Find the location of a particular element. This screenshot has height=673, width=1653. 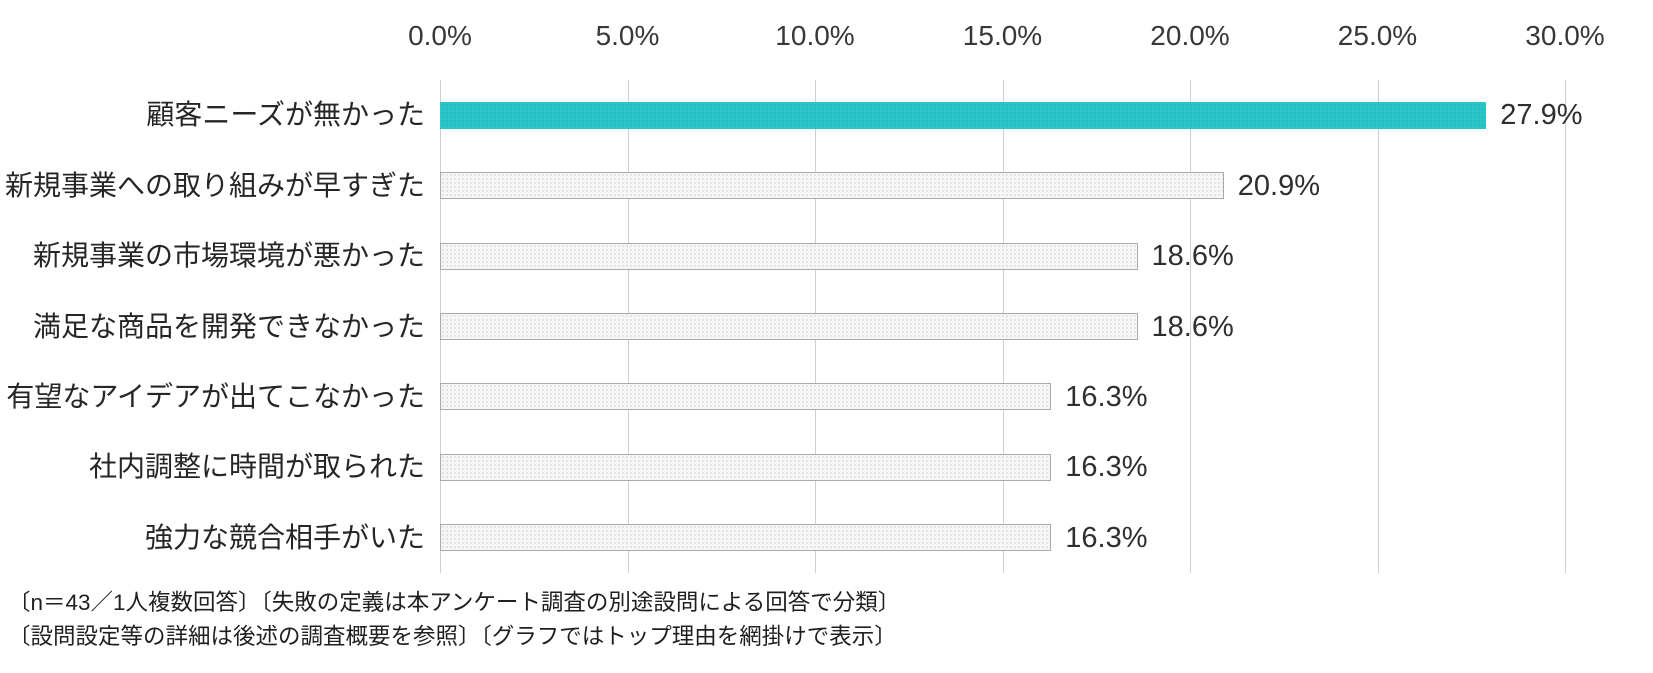

category-label: 新規事業への取り組みが早すぎた is located at coordinates (214, 185).